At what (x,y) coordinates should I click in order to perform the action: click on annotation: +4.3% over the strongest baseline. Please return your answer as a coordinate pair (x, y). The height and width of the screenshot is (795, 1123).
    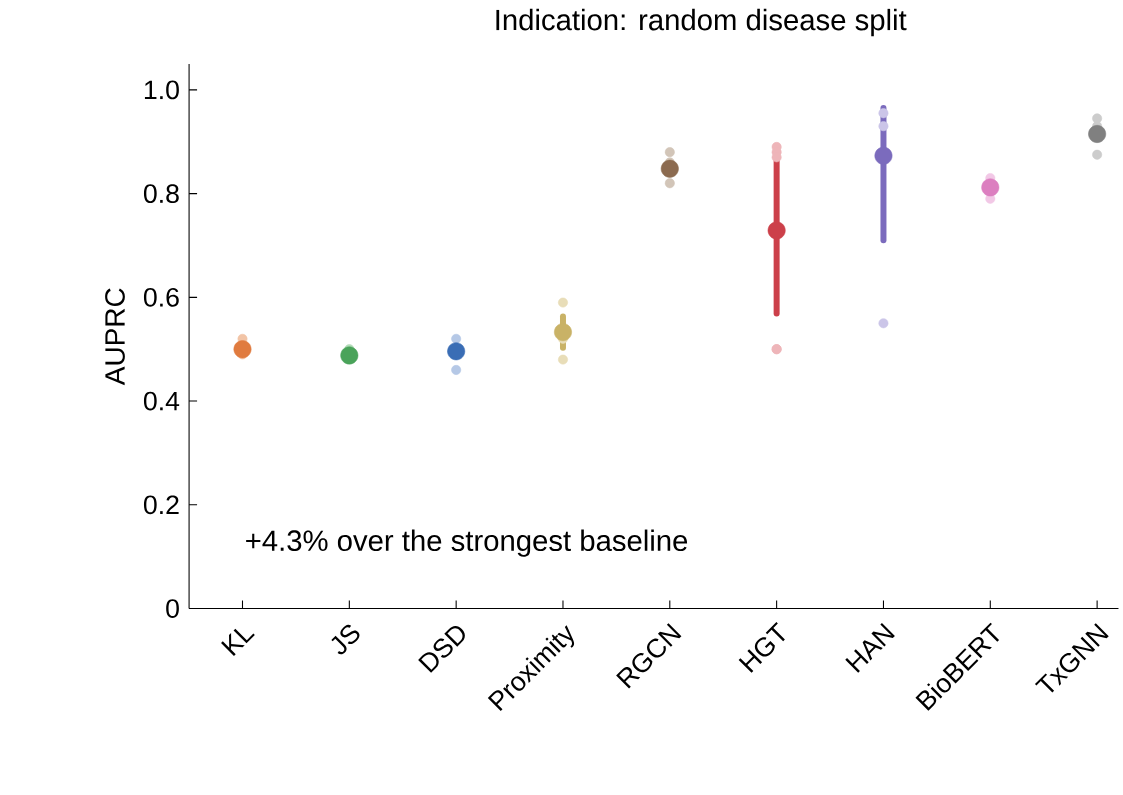
    Looking at the image, I should click on (467, 543).